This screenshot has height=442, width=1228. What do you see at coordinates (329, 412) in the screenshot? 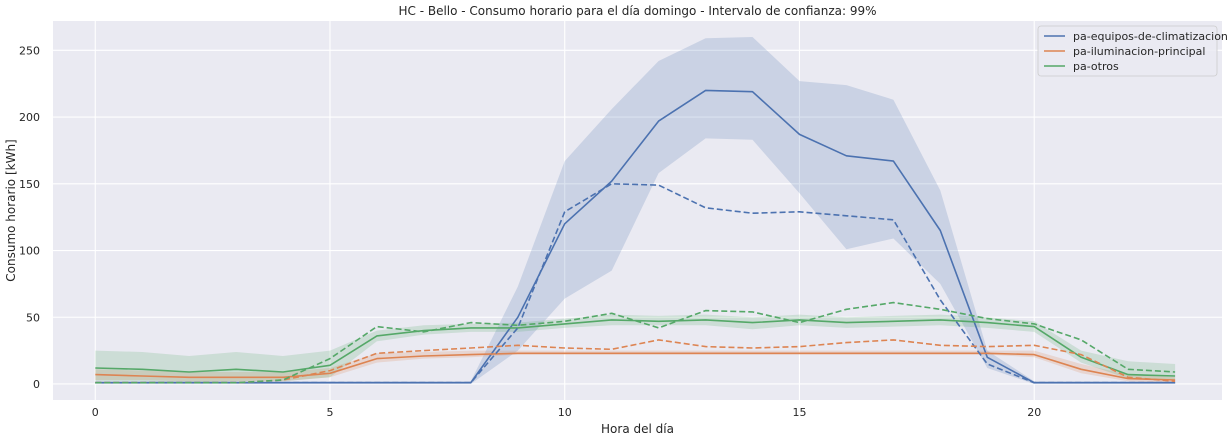
I see `x-tick-label: 5` at bounding box center [329, 412].